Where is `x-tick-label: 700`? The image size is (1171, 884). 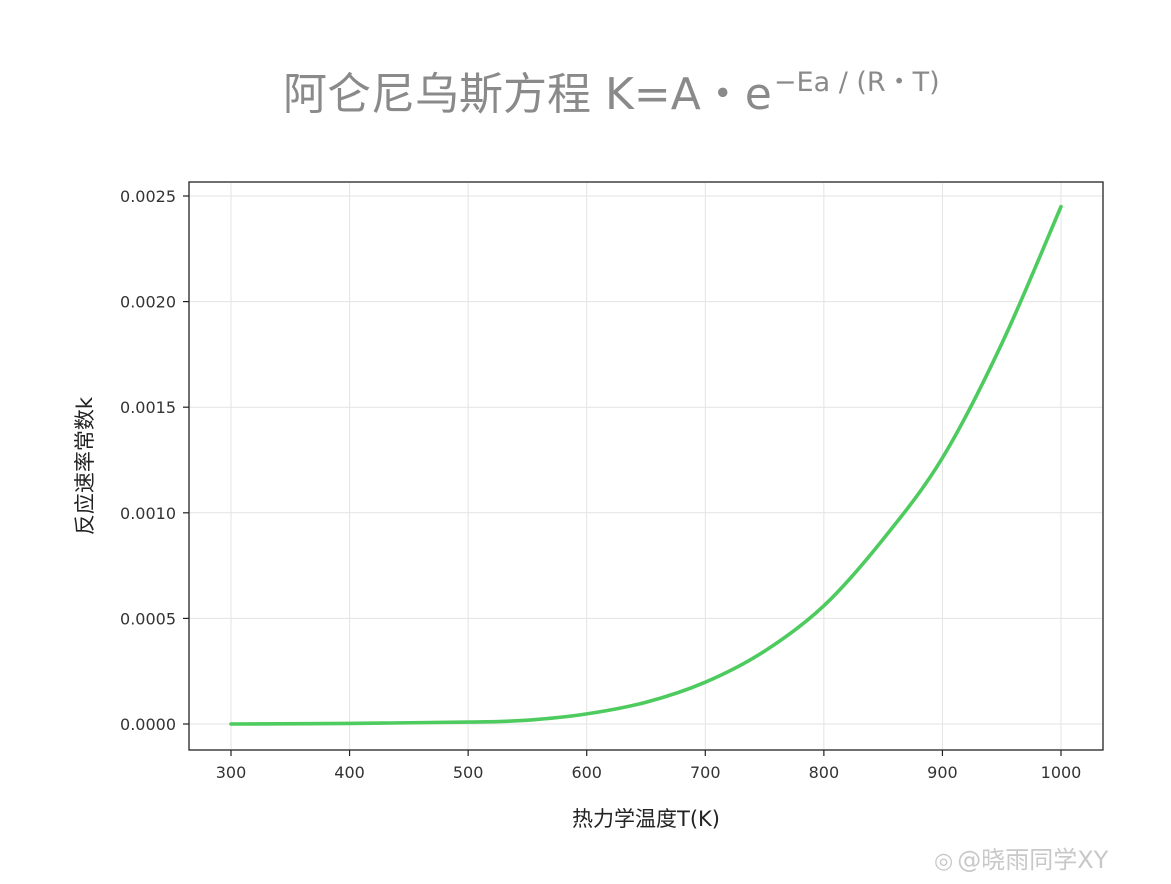
x-tick-label: 700 is located at coordinates (705, 772).